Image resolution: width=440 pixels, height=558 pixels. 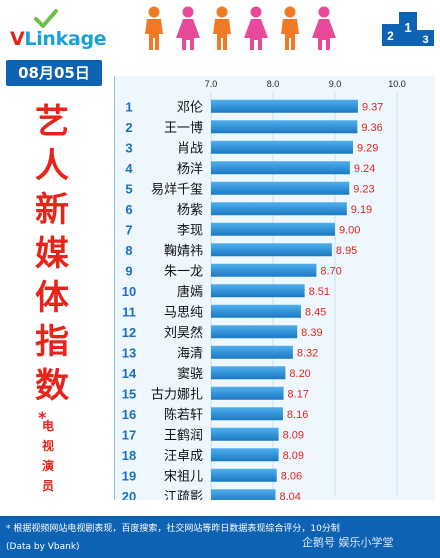 What do you see at coordinates (52, 342) in the screenshot?
I see `title-char: 指` at bounding box center [52, 342].